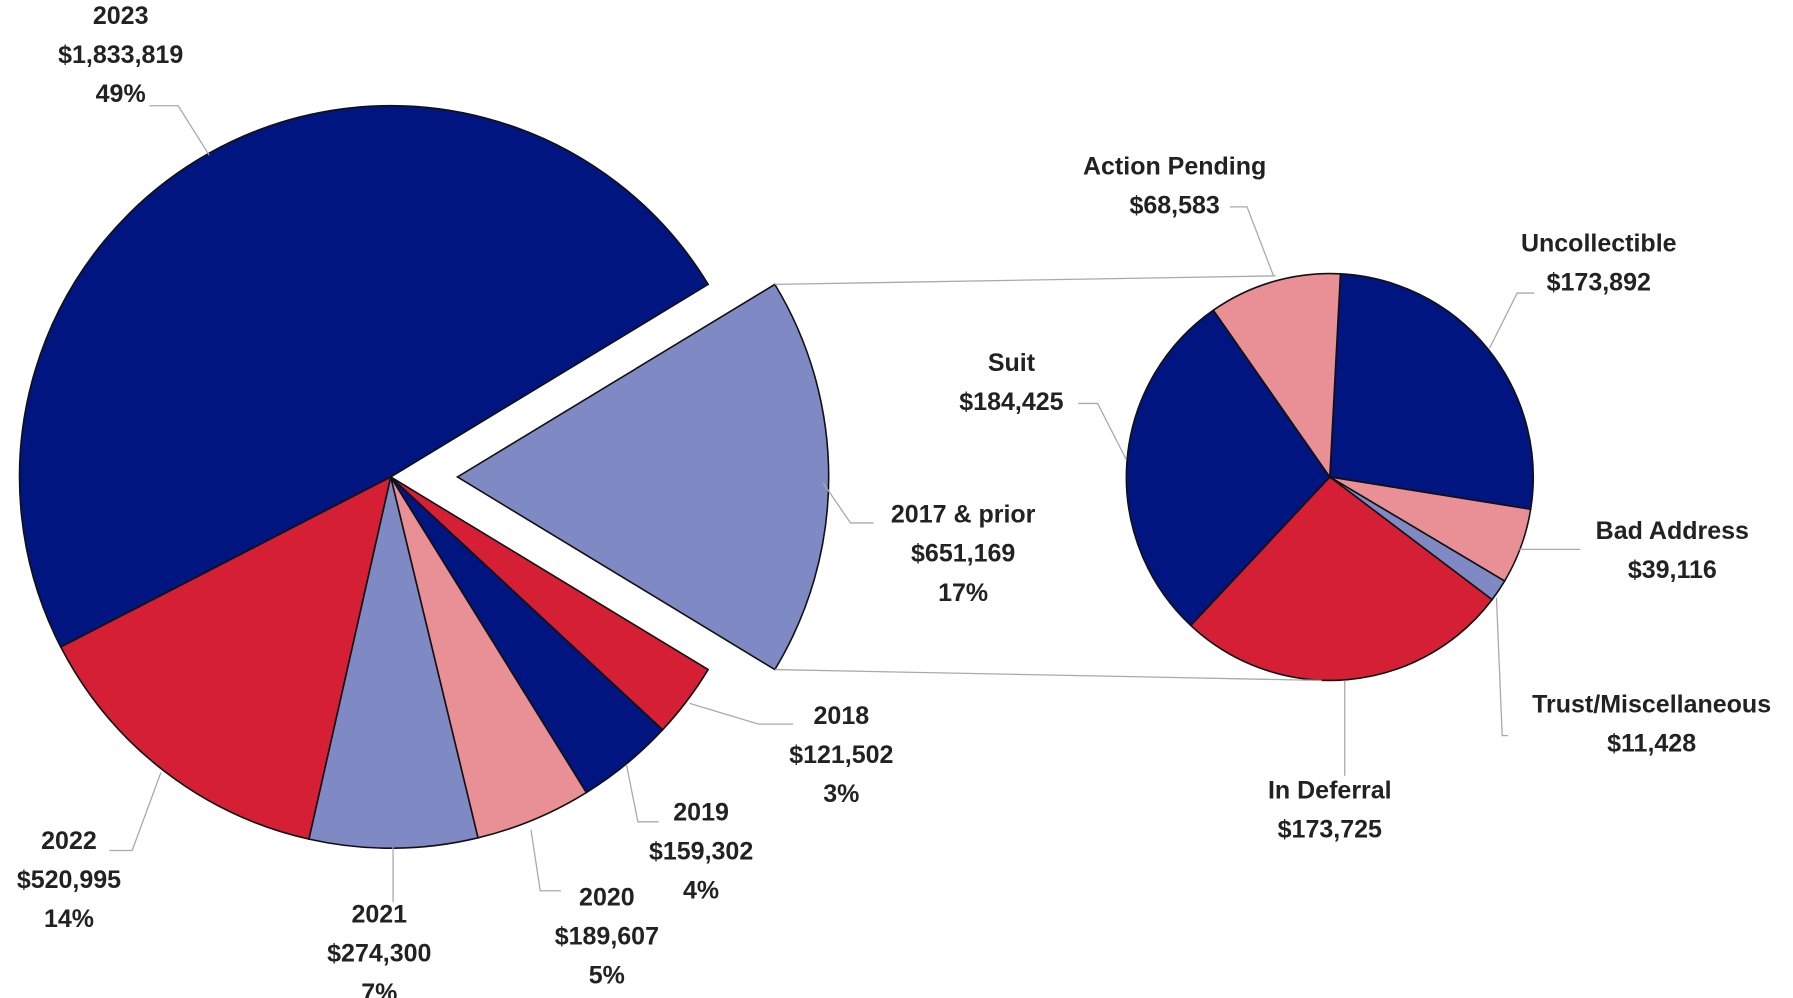 This screenshot has height=998, width=1793. What do you see at coordinates (607, 976) in the screenshot?
I see `percent-label: 5%` at bounding box center [607, 976].